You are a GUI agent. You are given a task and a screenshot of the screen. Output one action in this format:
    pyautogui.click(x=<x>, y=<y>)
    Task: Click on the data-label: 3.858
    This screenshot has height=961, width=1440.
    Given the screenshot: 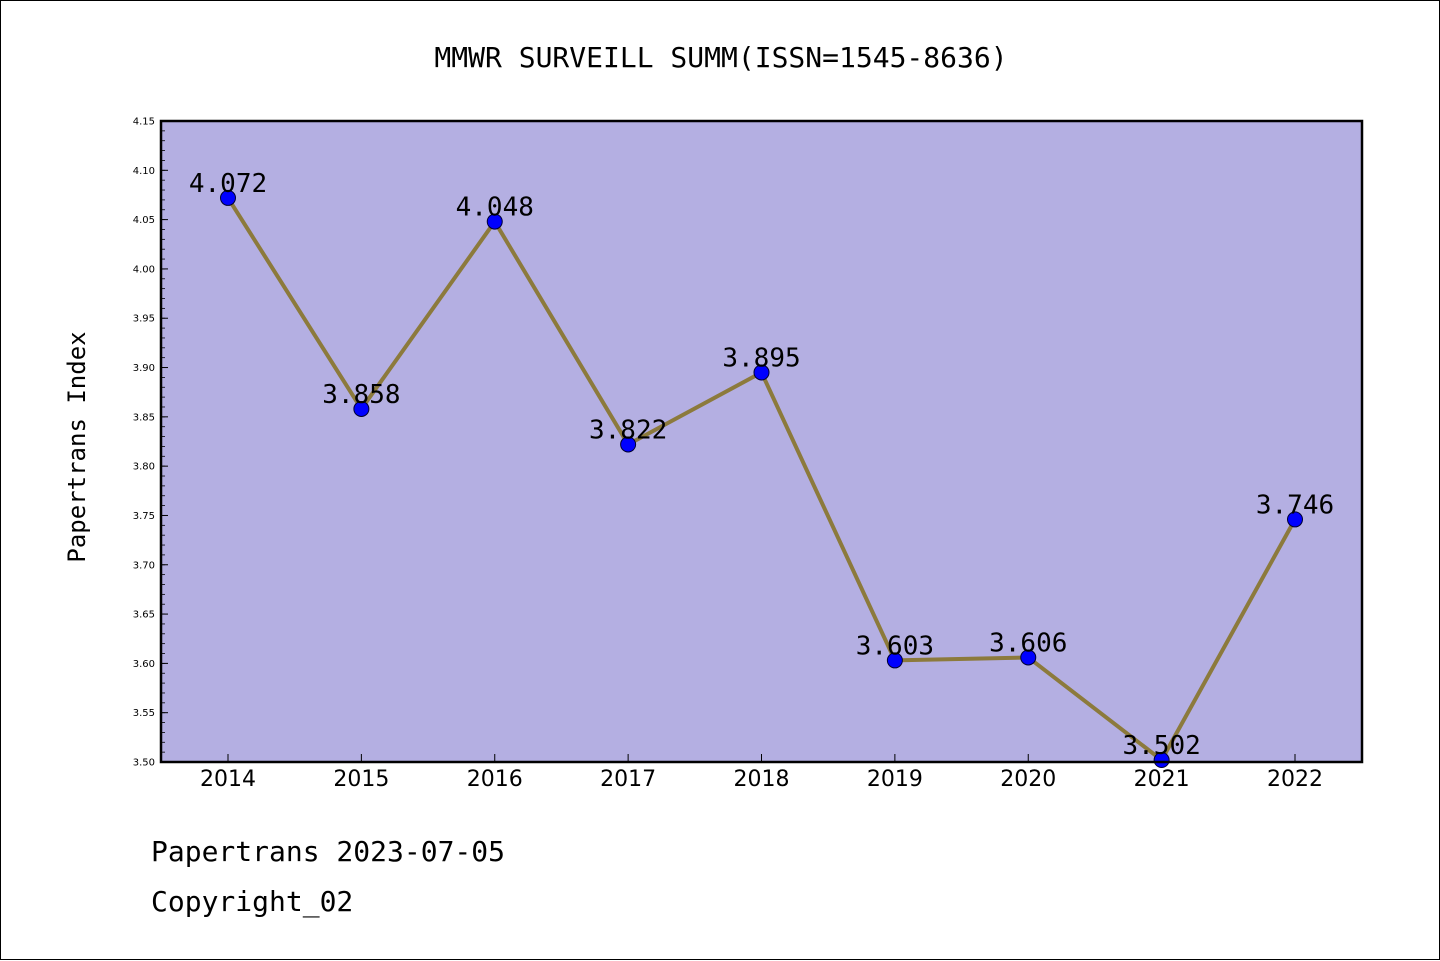 What is the action you would take?
    pyautogui.click(x=361, y=395)
    